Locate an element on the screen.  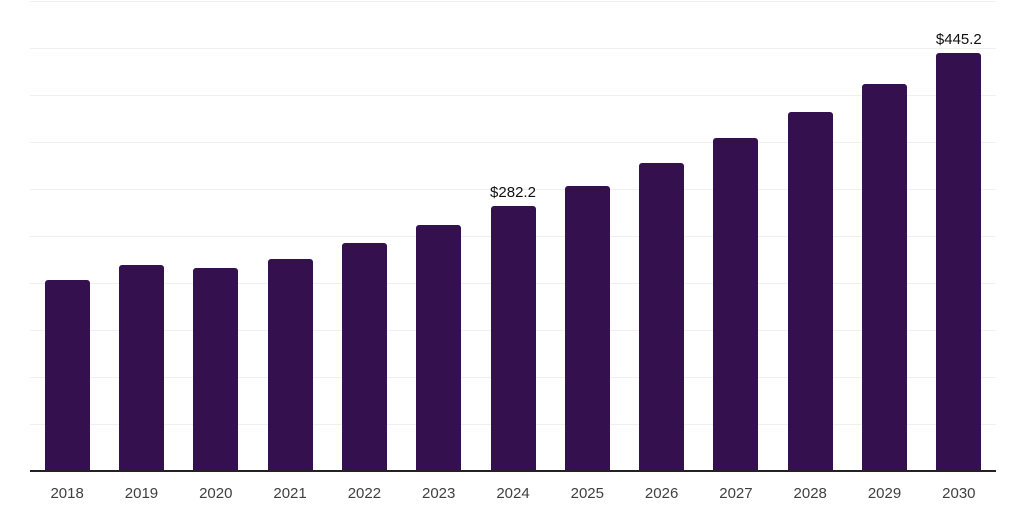
x-axis-tick-label-2024: 2024 is located at coordinates (513, 493).